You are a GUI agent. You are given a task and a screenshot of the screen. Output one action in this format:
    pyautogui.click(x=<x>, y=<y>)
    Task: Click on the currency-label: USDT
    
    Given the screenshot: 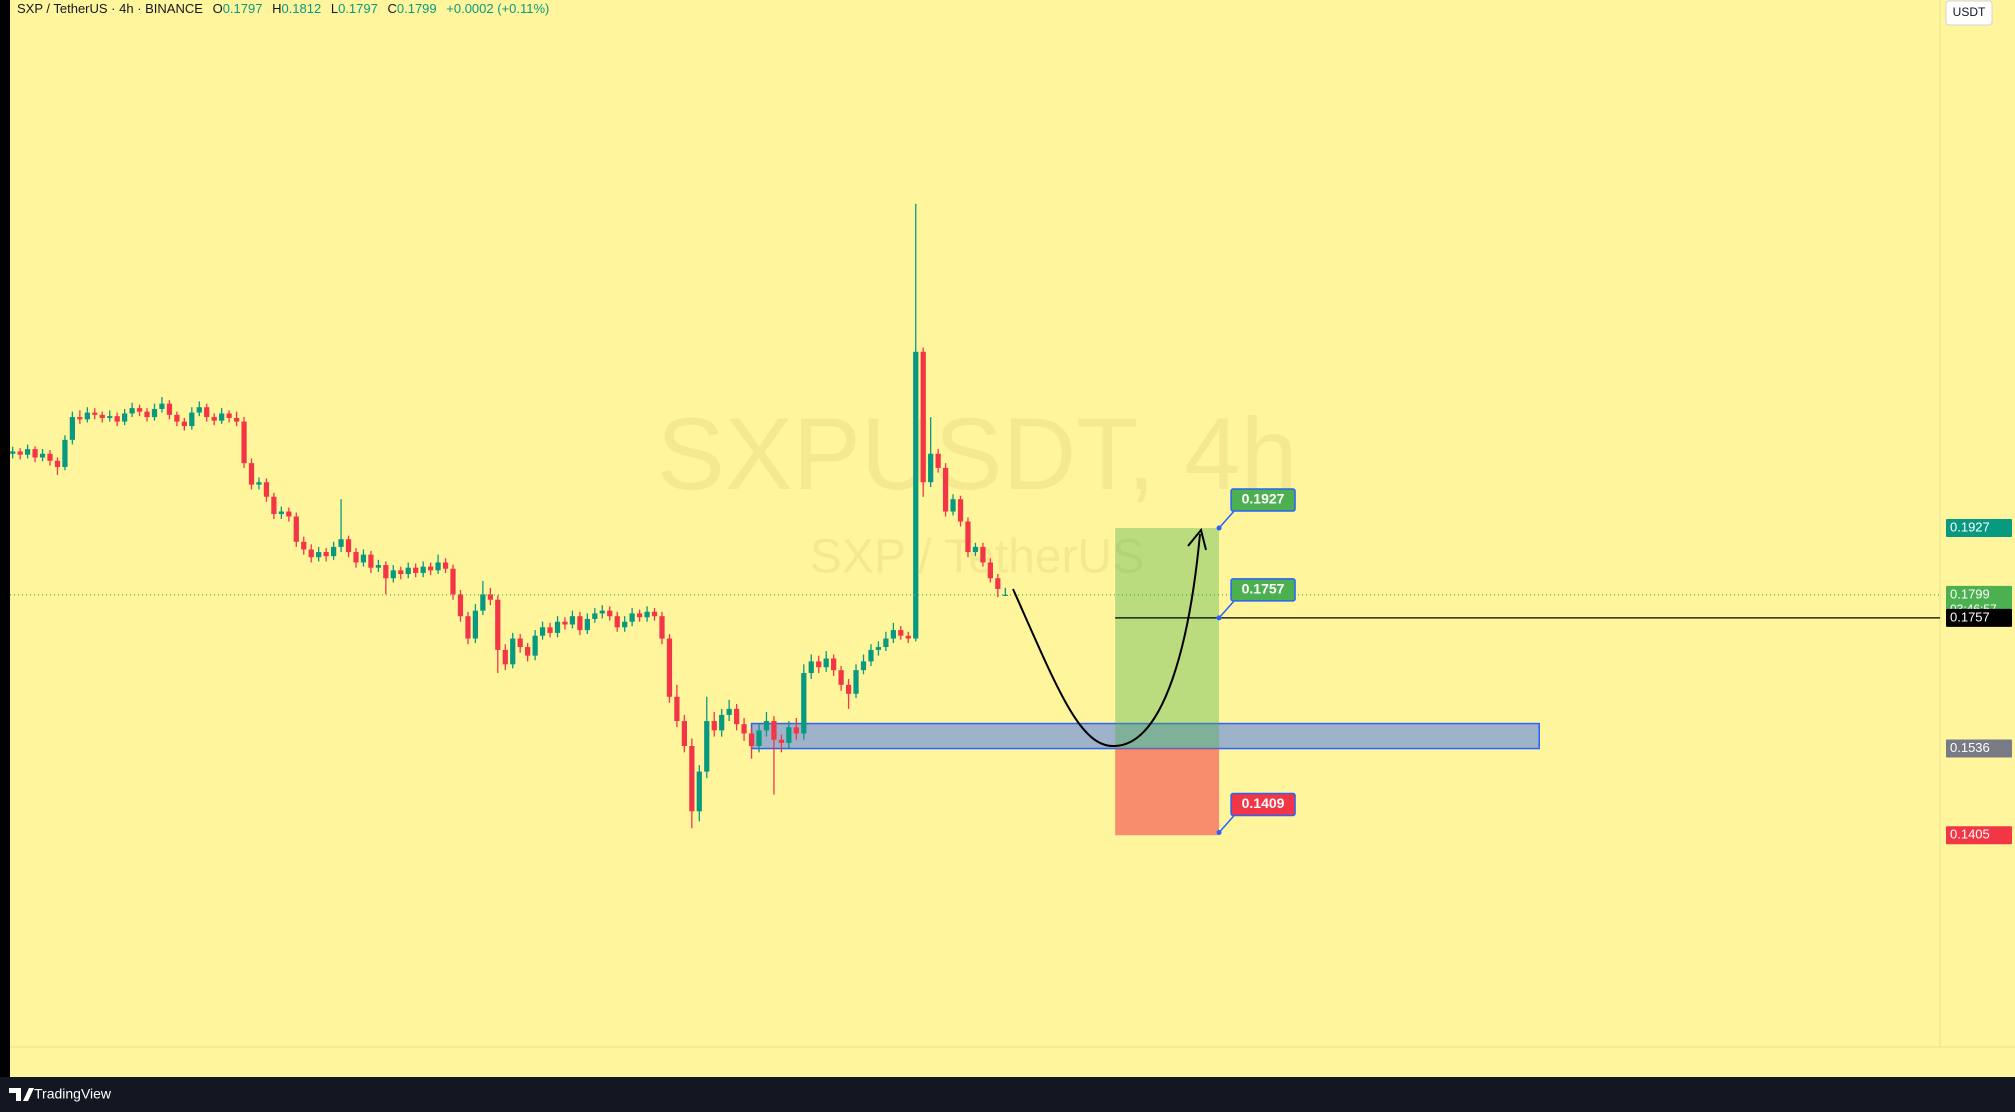 What is the action you would take?
    pyautogui.click(x=1969, y=12)
    